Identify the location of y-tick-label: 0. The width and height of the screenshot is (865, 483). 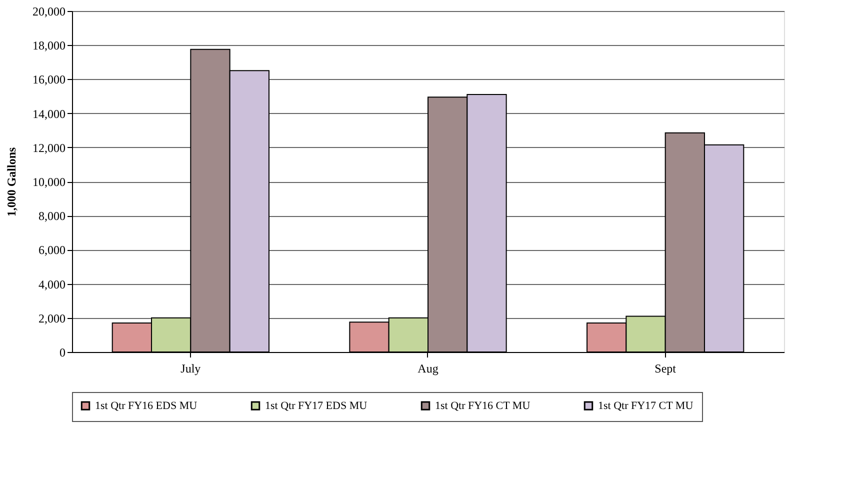
(63, 353).